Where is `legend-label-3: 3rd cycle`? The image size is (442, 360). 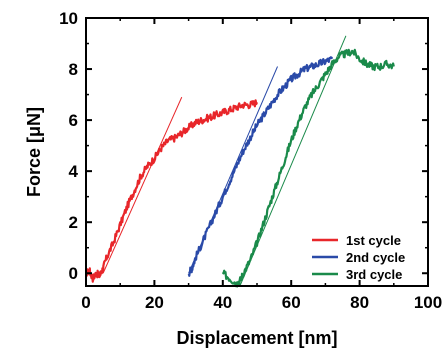
legend-label-3: 3rd cycle is located at coordinates (374, 274).